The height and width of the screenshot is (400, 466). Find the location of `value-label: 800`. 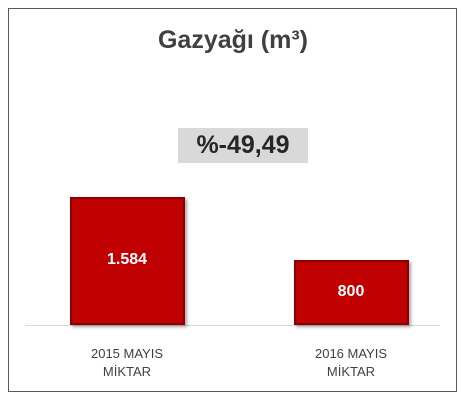

value-label: 800 is located at coordinates (351, 291).